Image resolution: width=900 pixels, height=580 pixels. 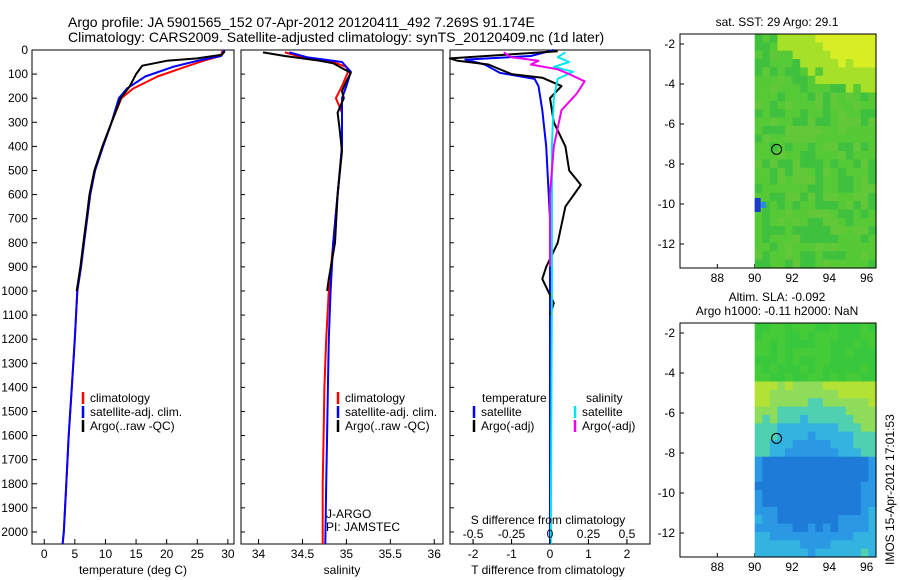 I want to click on depth-tick-label: 1200, so click(x=14, y=339).